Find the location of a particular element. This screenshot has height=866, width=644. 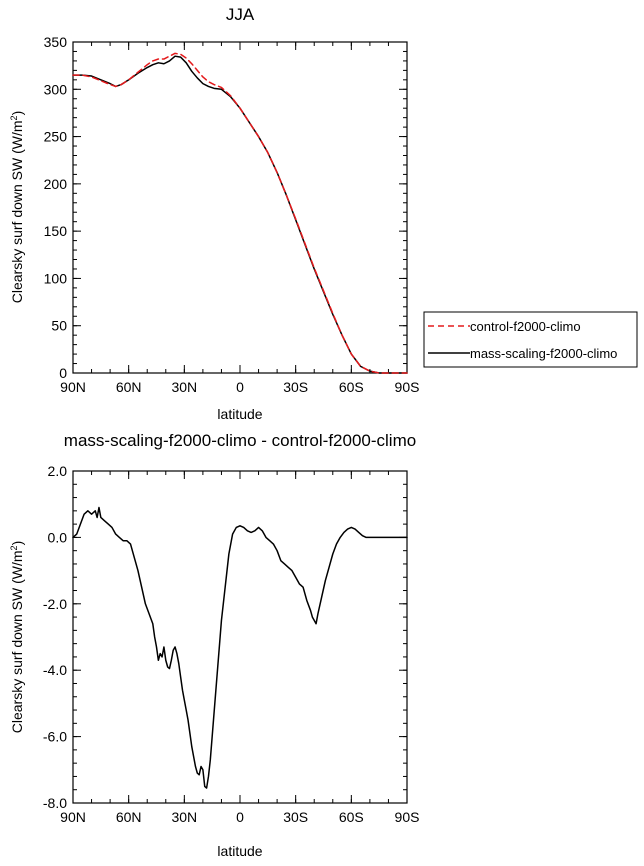

top-x-tick-labels: 90N 60N 30N 0 30S 60S 90S is located at coordinates (239, 387).